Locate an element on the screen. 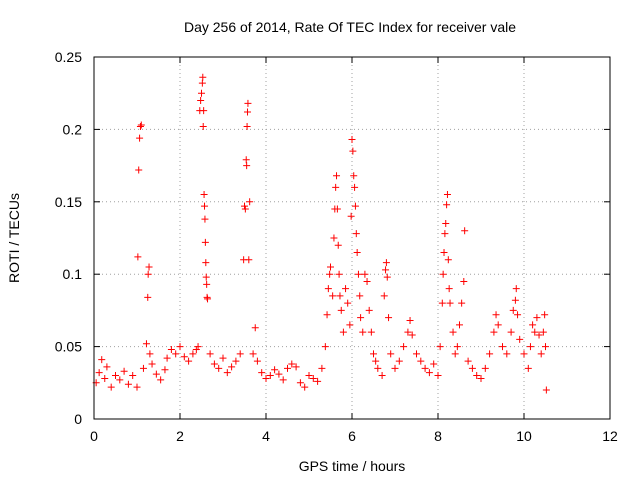 This screenshot has width=640, height=480. x-tick-label: 12 is located at coordinates (610, 436).